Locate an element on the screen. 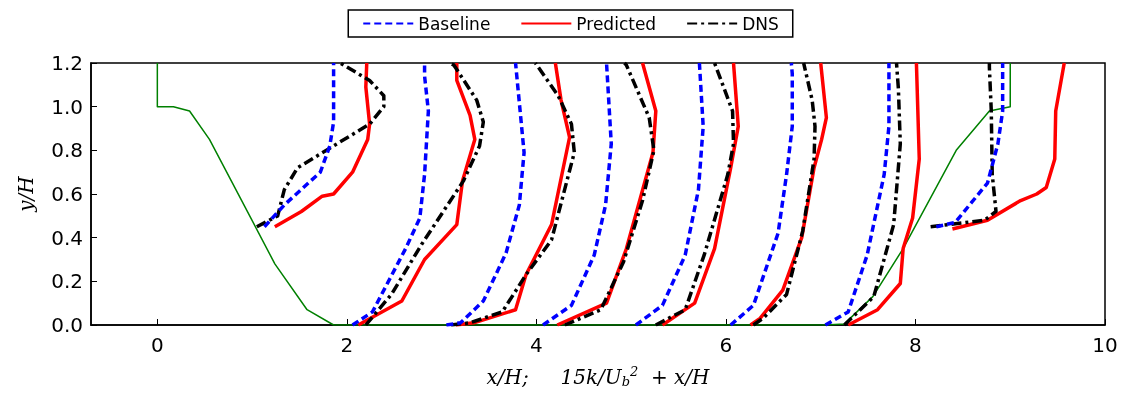 The height and width of the screenshot is (406, 1141). legend-label: Baseline is located at coordinates (454, 23).